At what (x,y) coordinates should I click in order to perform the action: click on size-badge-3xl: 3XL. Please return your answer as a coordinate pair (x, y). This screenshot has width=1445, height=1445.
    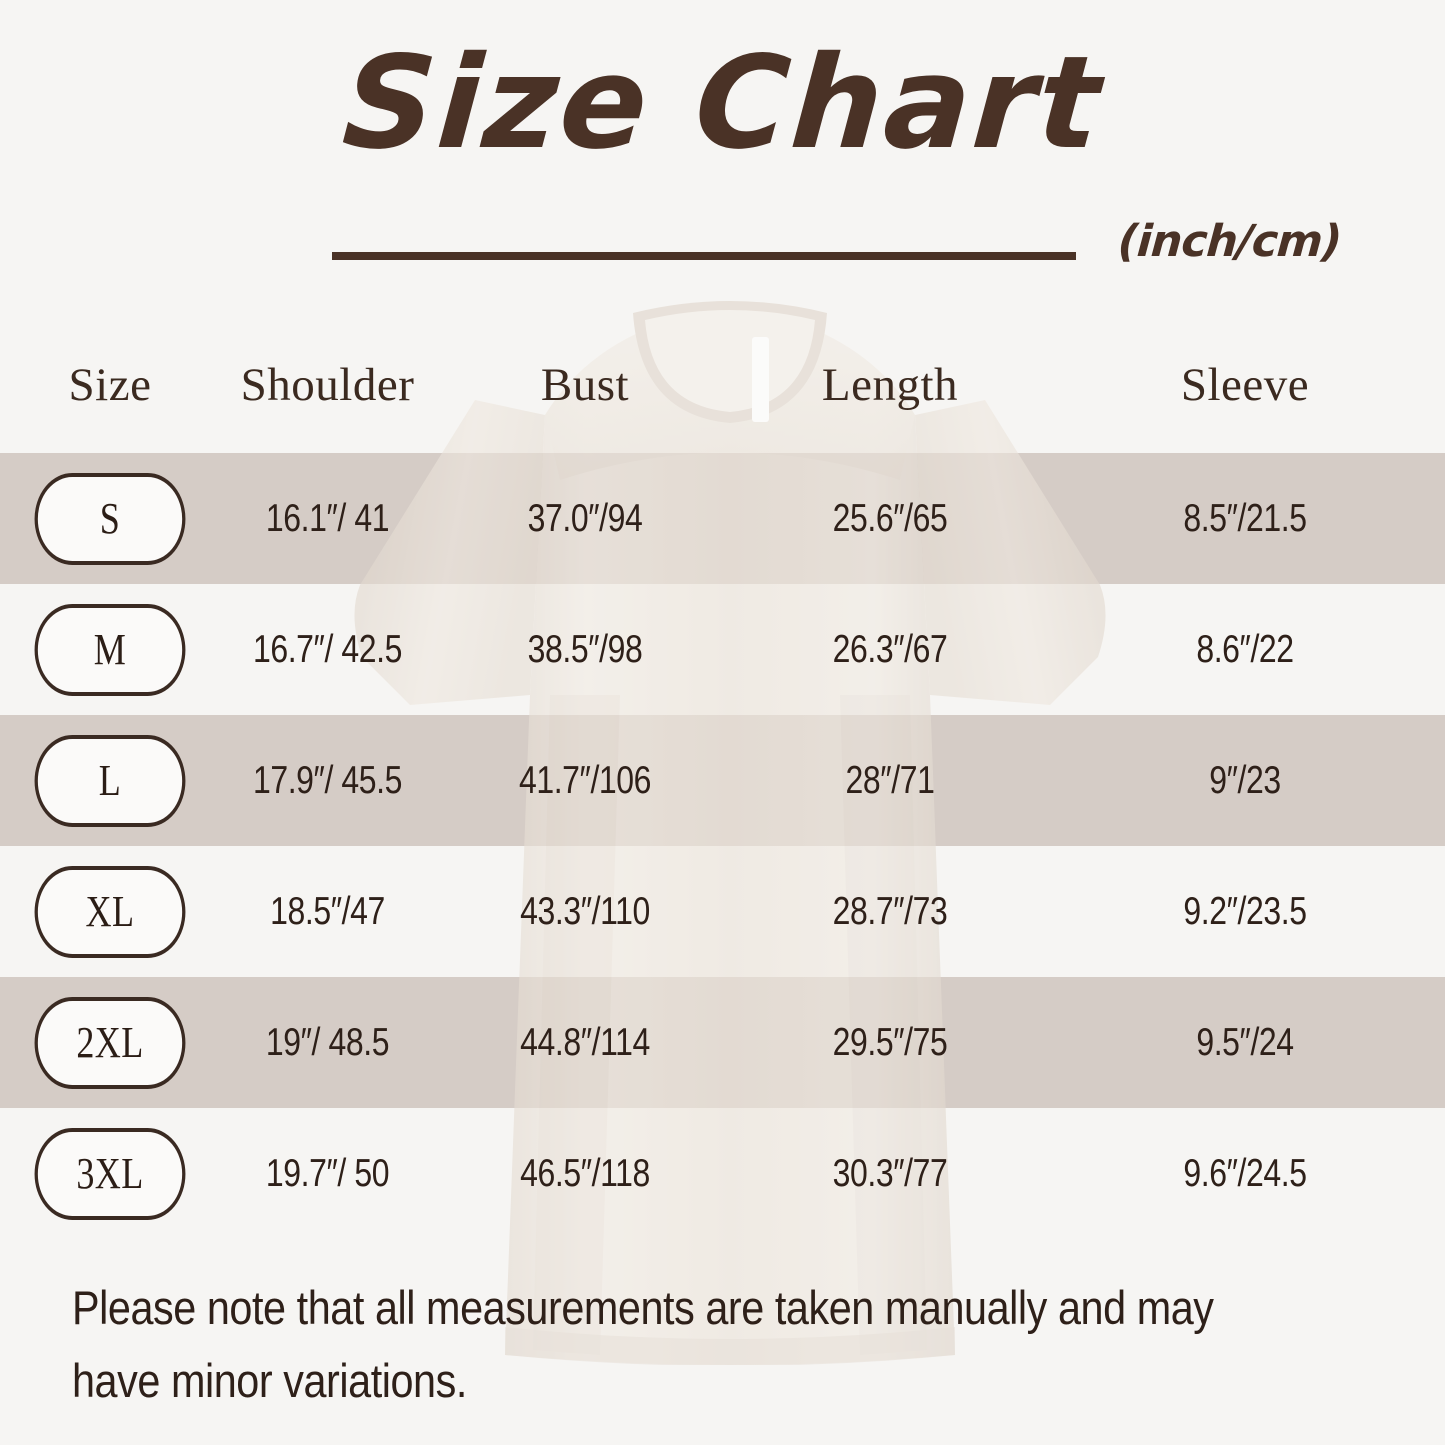
    Looking at the image, I should click on (110, 1173).